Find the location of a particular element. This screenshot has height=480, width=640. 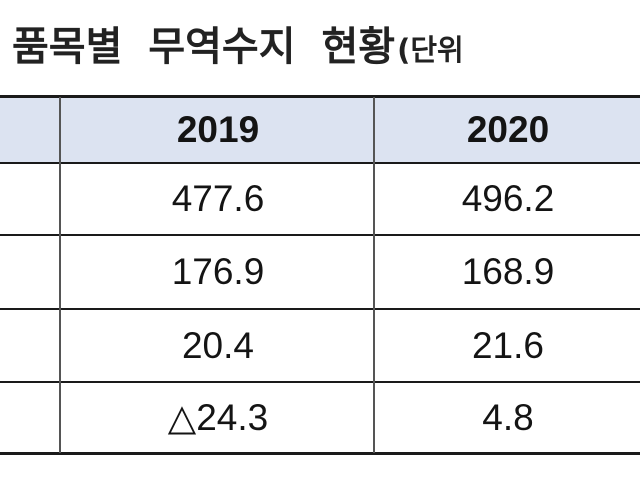

header-year-2019: 2019 is located at coordinates (218, 129).